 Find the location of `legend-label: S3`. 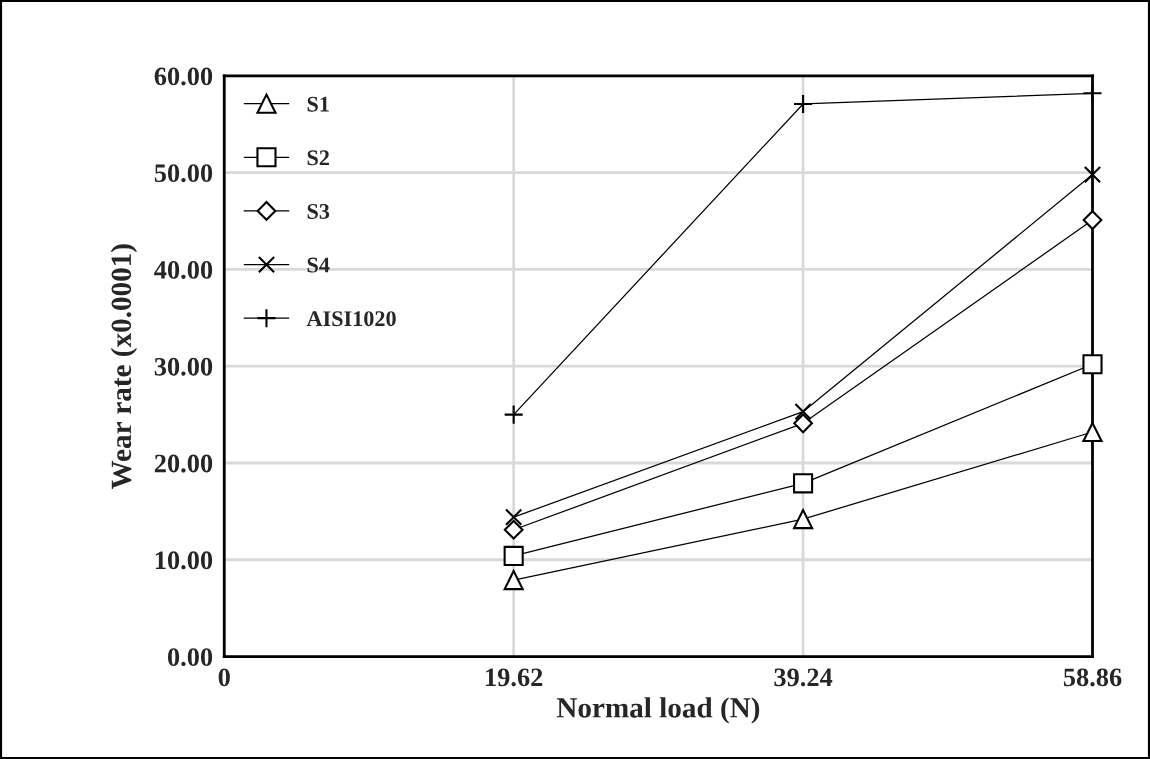

legend-label: S3 is located at coordinates (318, 211).